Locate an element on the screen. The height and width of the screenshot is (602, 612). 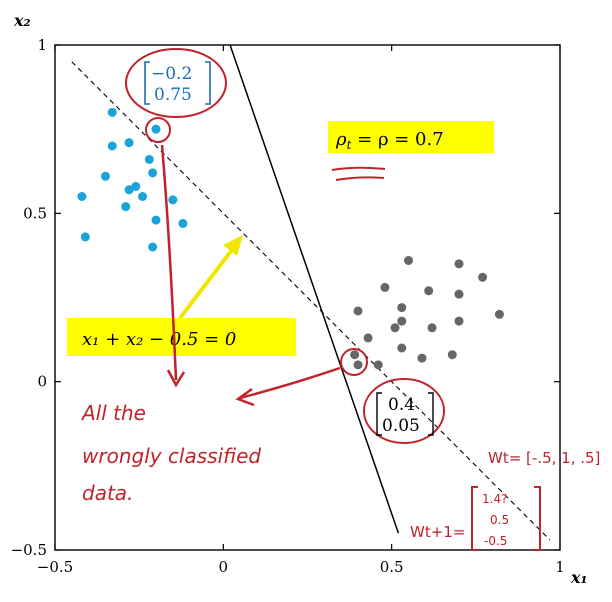
red-arrowhead-blue is located at coordinates (176, 378).